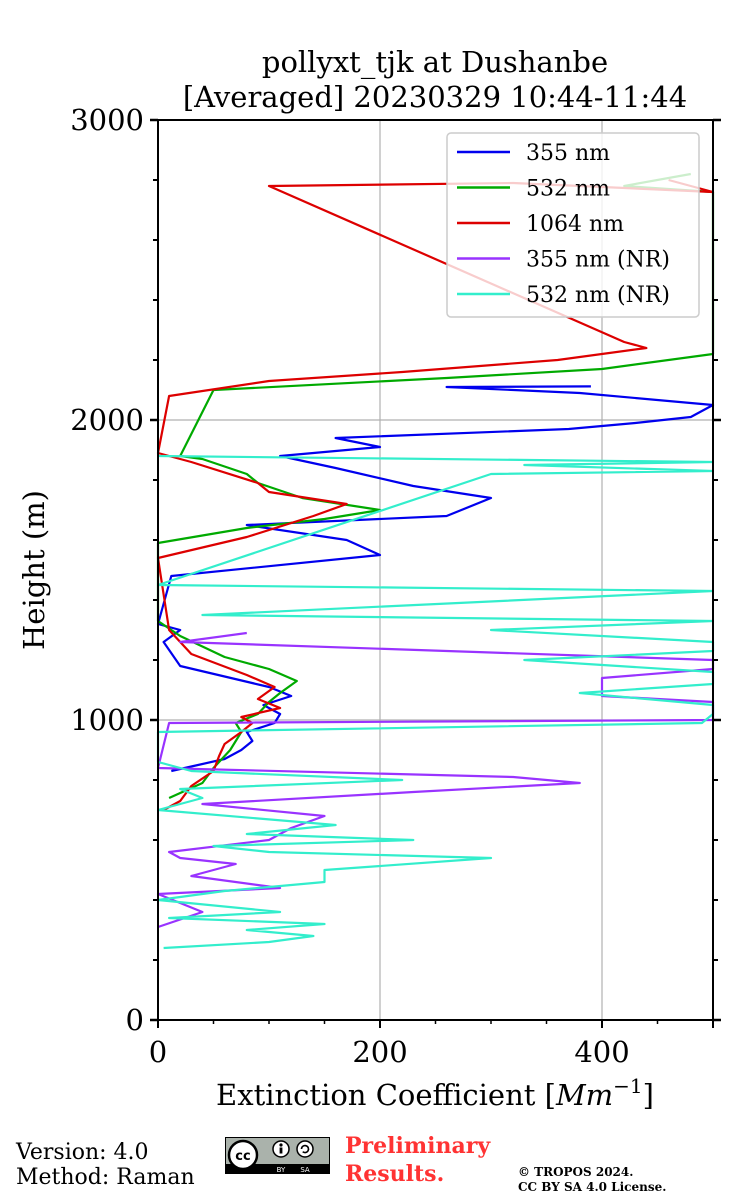 The image size is (750, 1200). I want to click on copyright-note: © TROPOS 2024. CC BY SA 4.0 License., so click(592, 1180).